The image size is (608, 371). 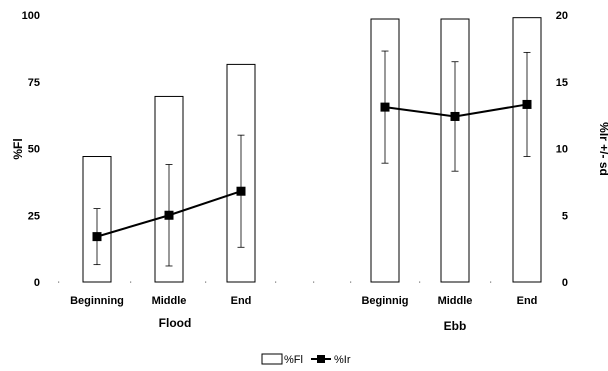 I want to click on category-label: Beginnig, so click(x=384, y=301).